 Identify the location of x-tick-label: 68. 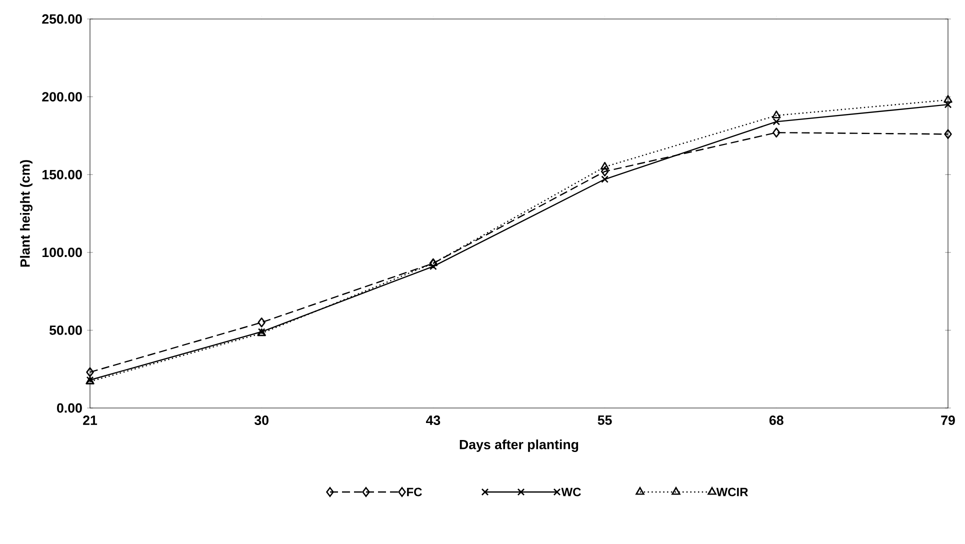
(776, 420).